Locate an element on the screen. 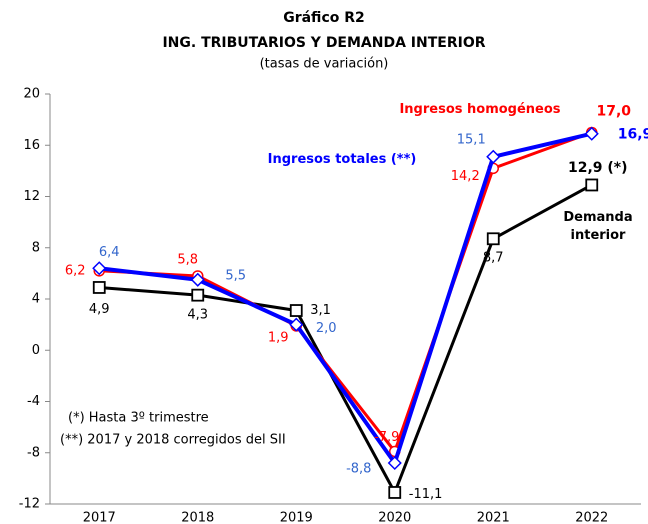 The width and height of the screenshot is (648, 524). chart-subtitle: ING. TRIBUTARIOS Y DEMANDA INTERIOR is located at coordinates (323, 43).